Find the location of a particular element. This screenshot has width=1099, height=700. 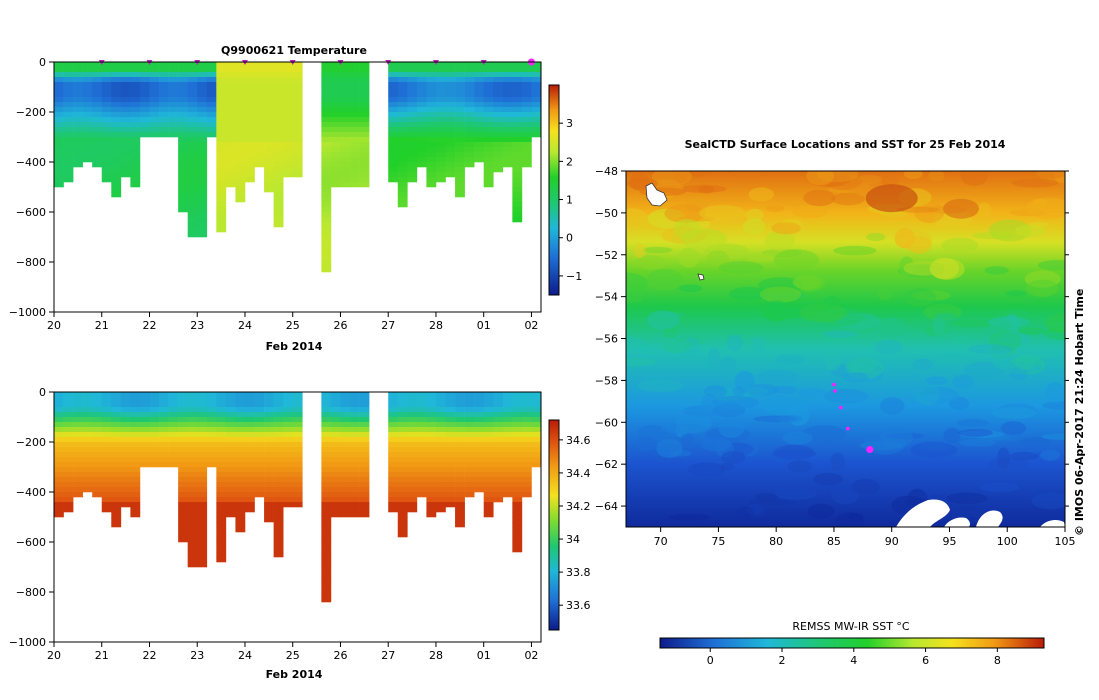

x-tick-label: 21 is located at coordinates (102, 325).